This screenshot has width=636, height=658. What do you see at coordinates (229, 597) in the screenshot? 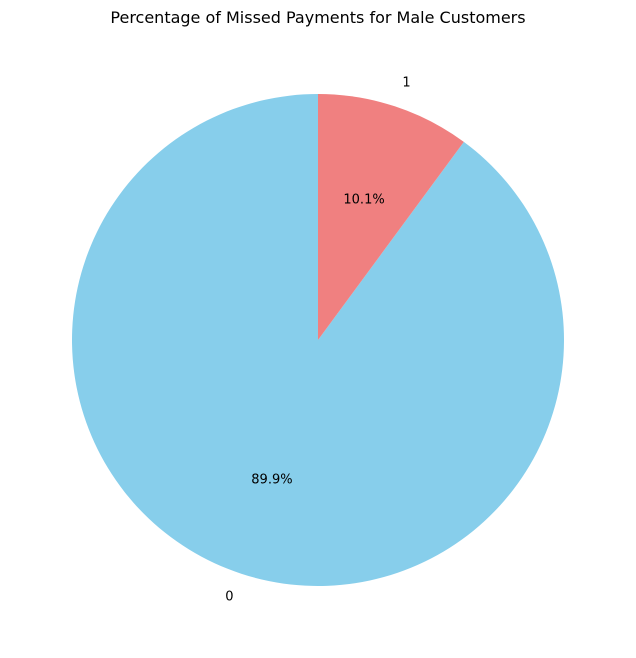
I see `pie-slice-label-0: 0` at bounding box center [229, 597].